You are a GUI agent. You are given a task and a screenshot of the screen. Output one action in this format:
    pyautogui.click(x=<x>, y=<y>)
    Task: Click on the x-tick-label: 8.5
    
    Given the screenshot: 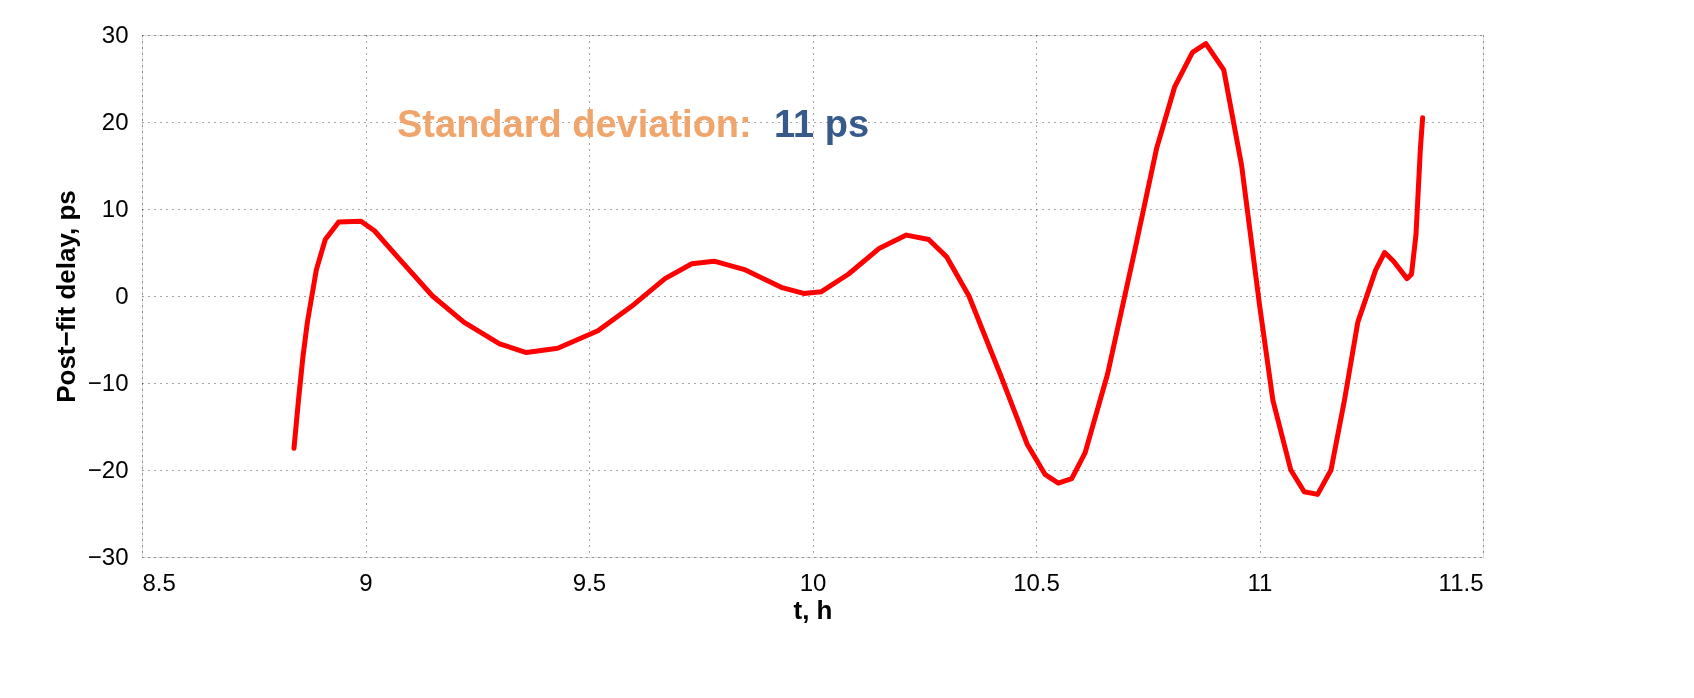 What is the action you would take?
    pyautogui.click(x=159, y=582)
    